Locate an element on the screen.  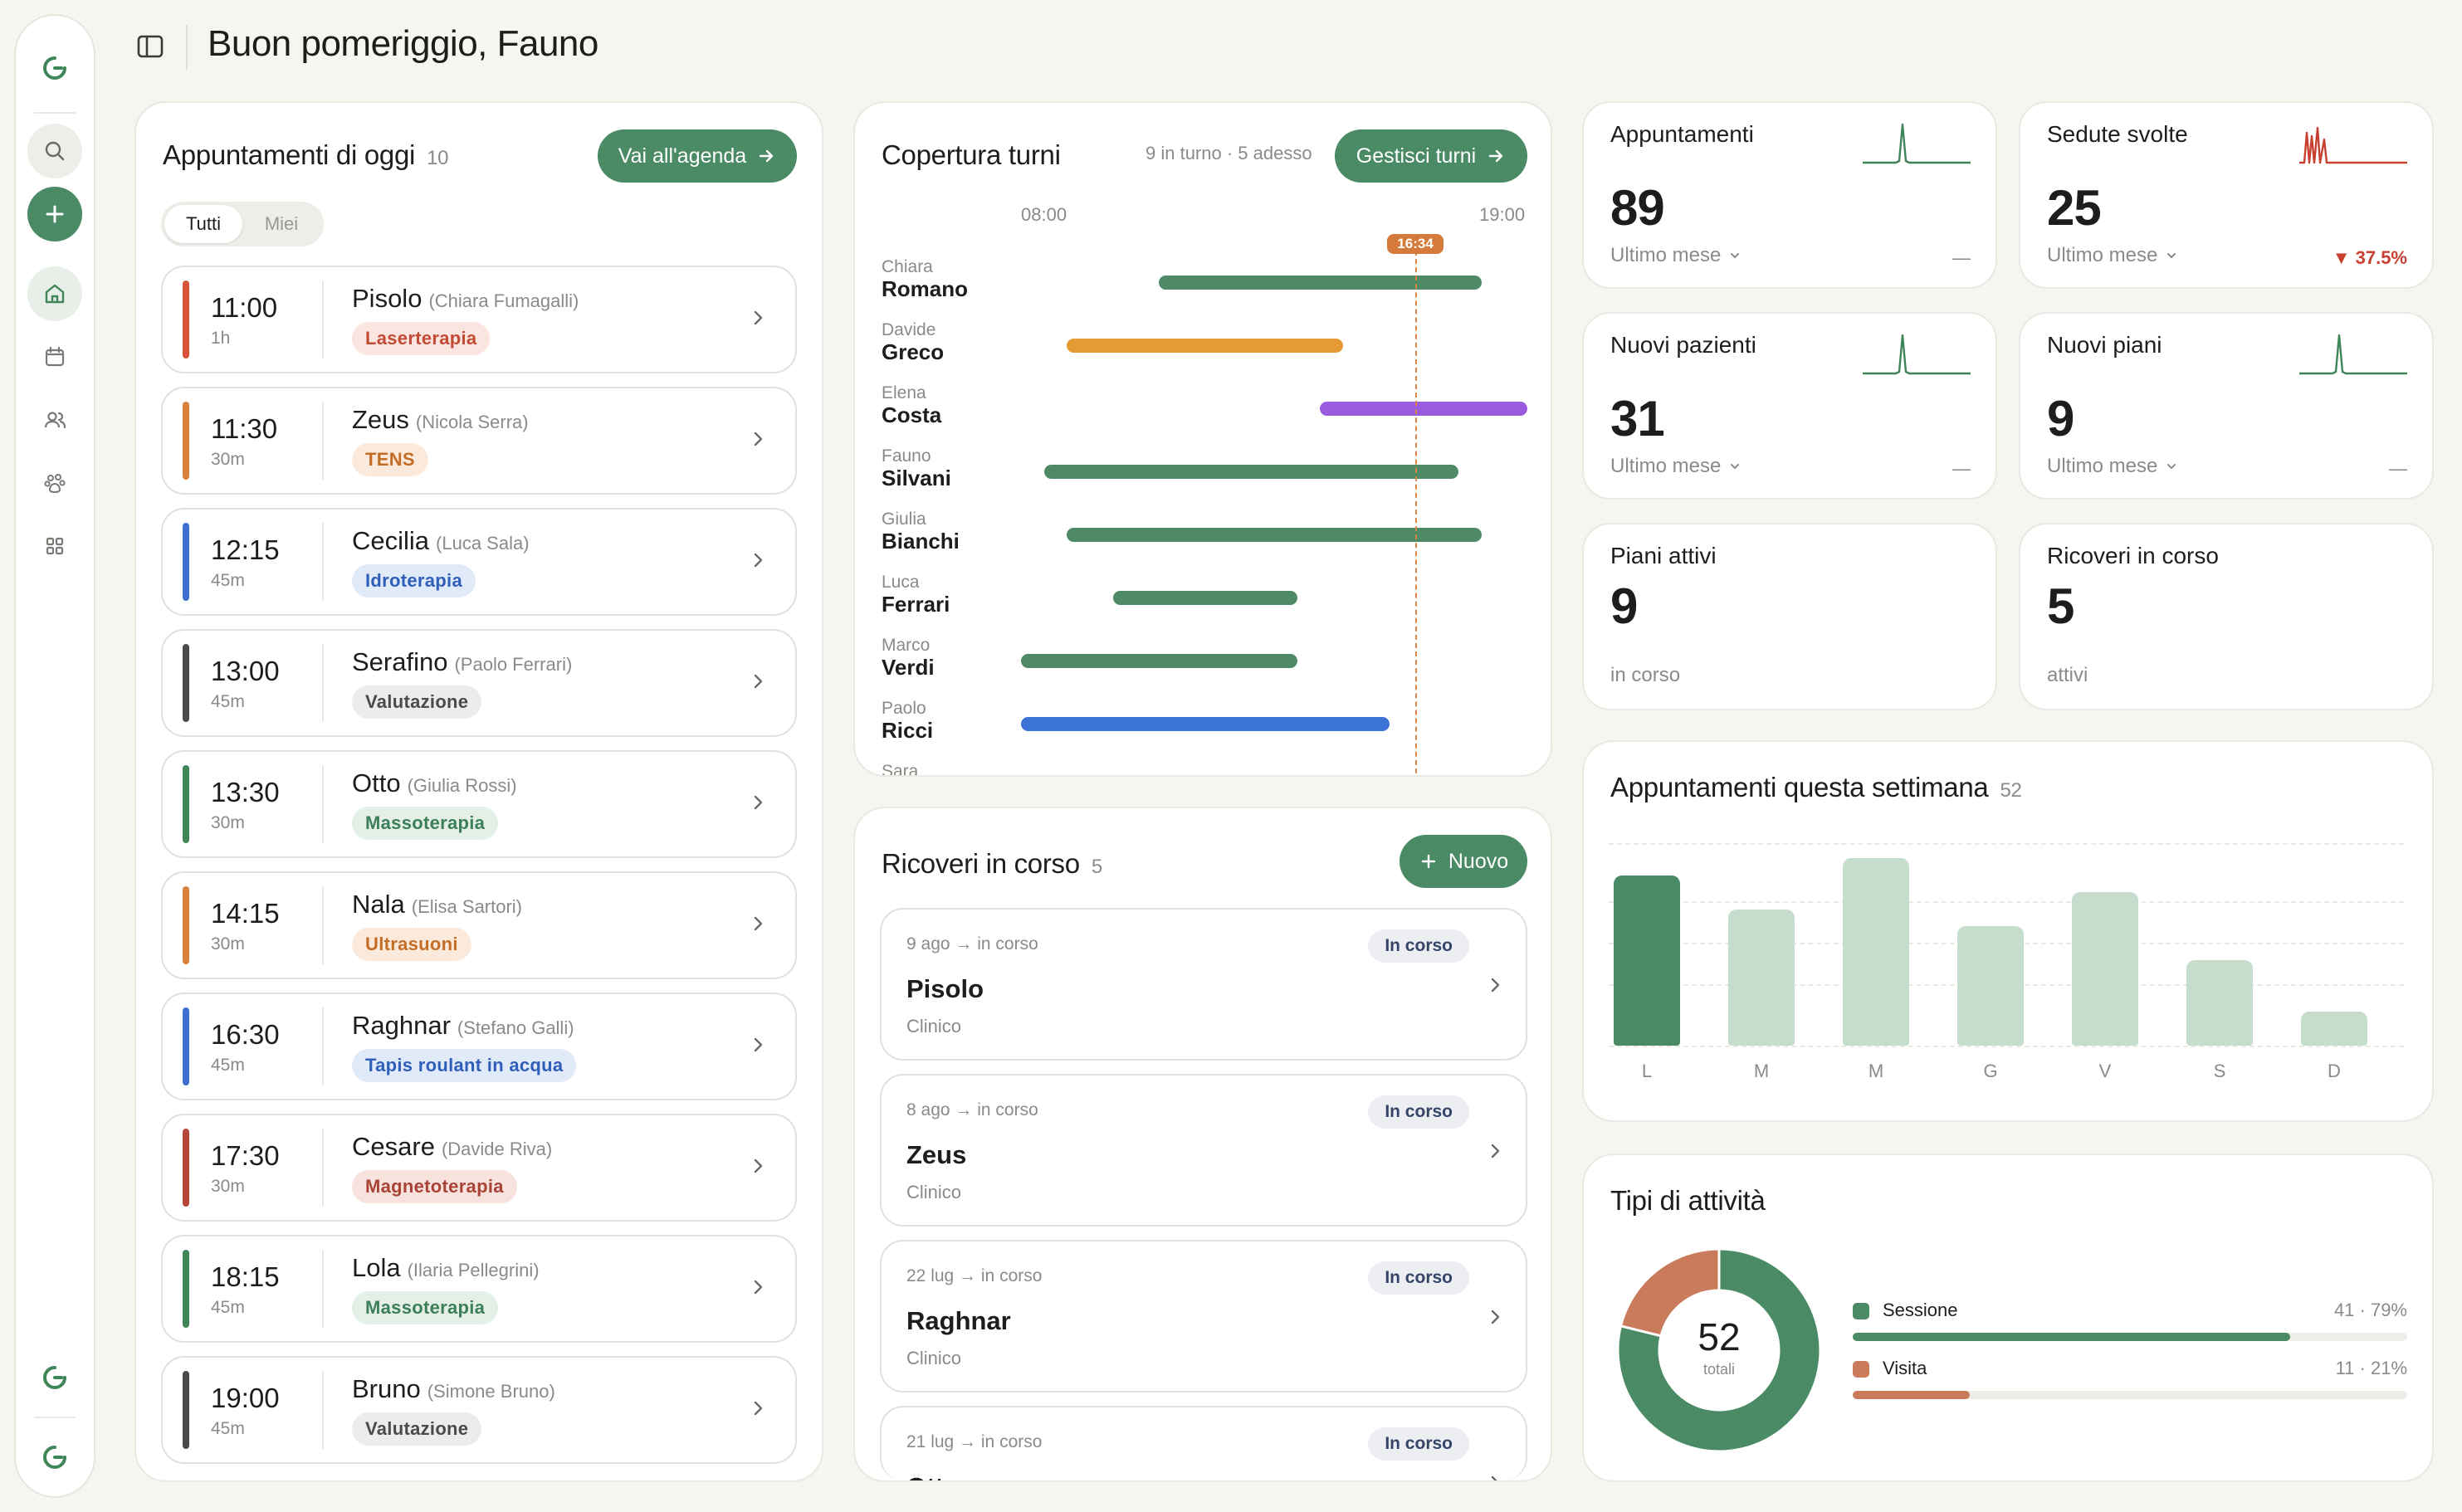
activities-title: Tipi di attività is located at coordinates (1688, 1200).